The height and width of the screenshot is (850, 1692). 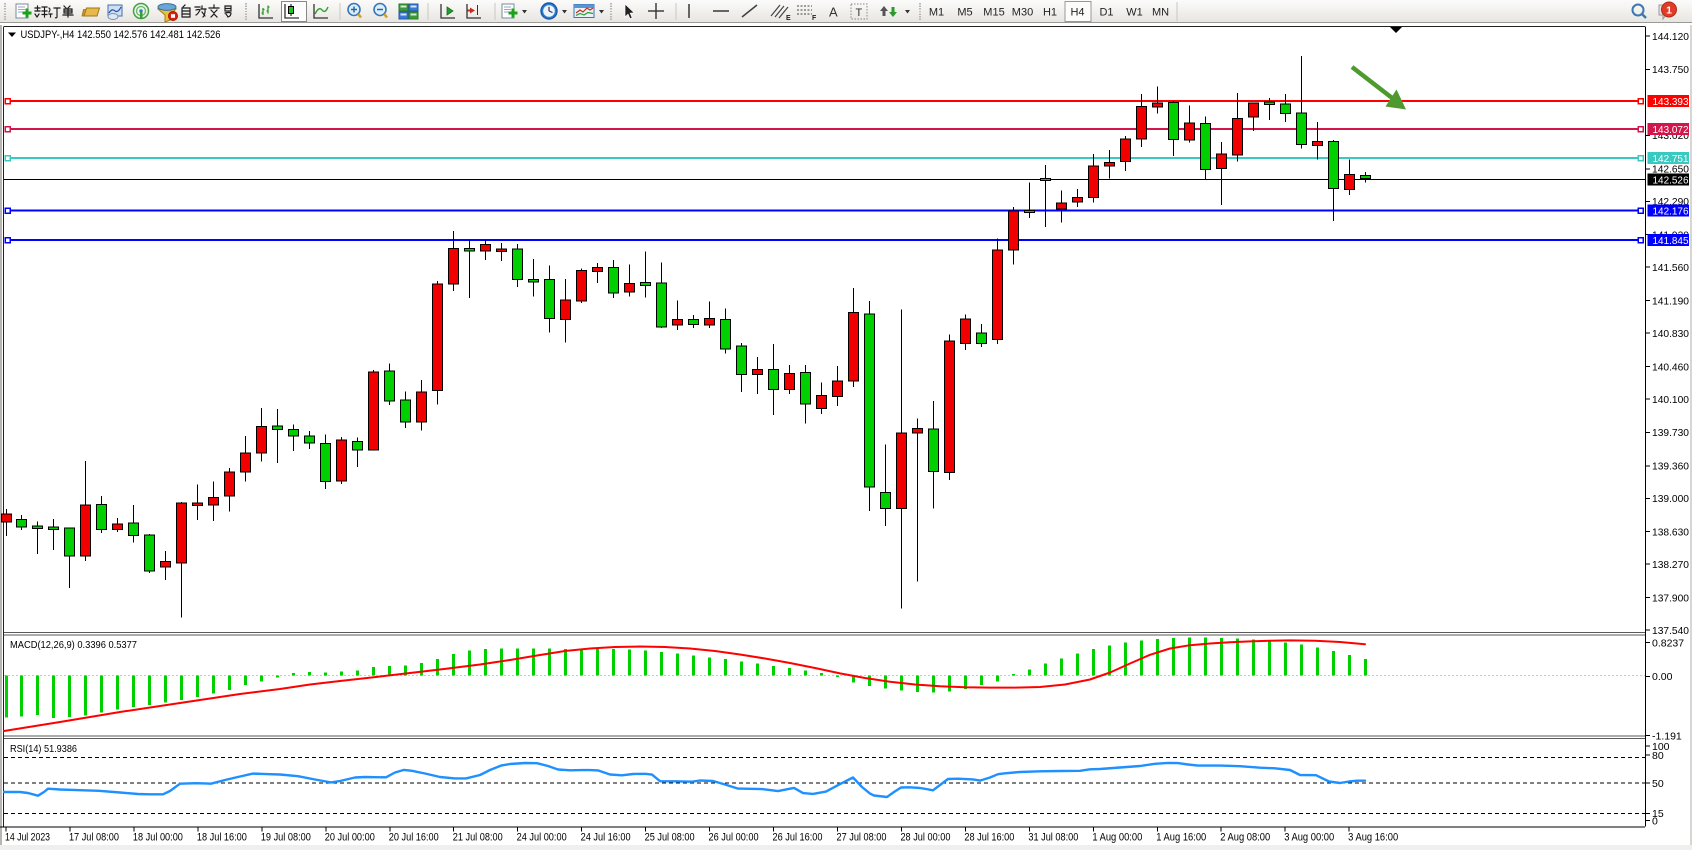 I want to click on svg-text: 80, so click(x=1658, y=756).